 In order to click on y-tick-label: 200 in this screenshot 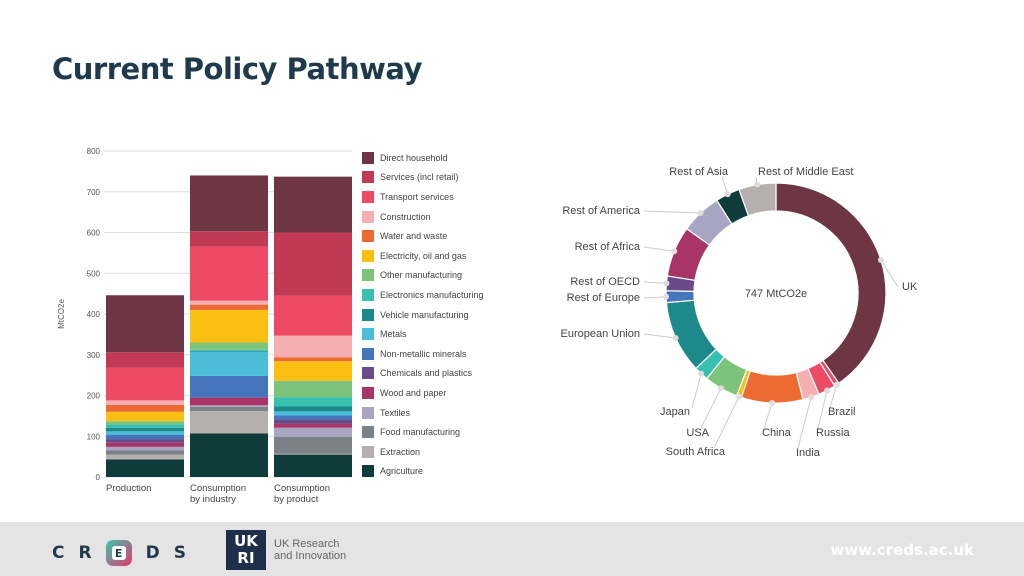, I will do `click(94, 396)`.